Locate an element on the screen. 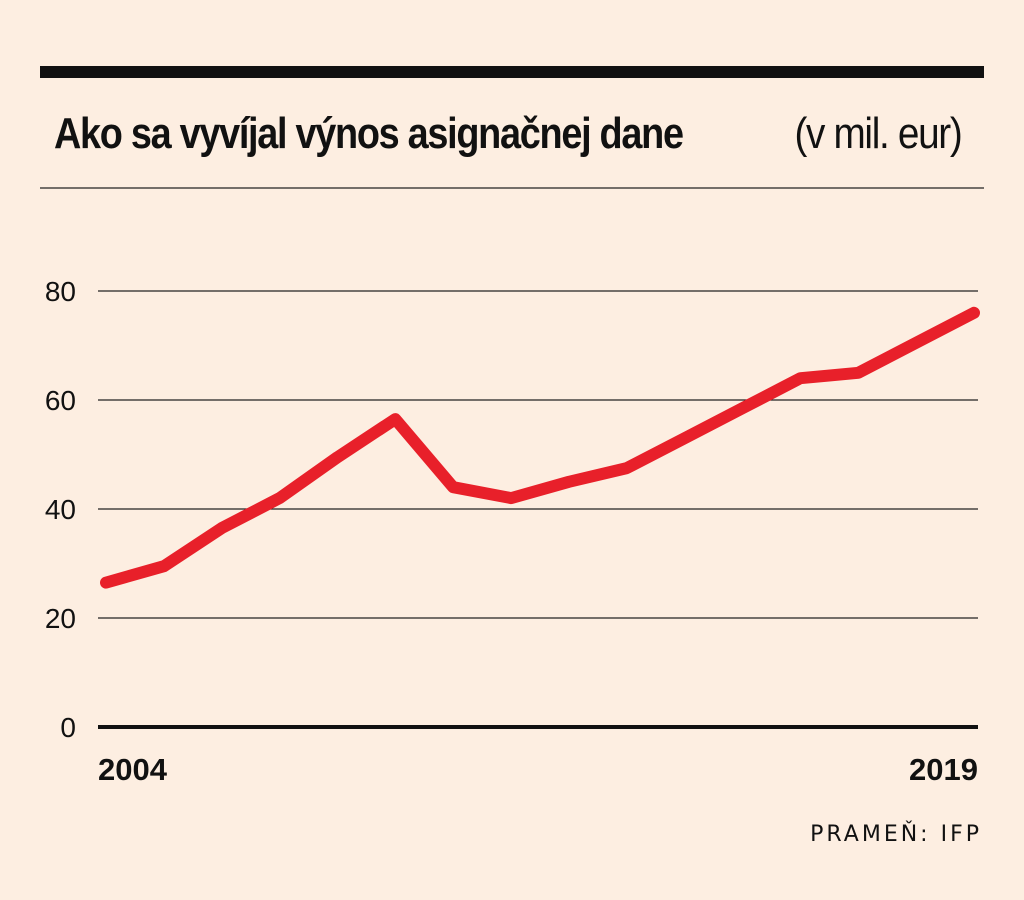  data-point-2018 is located at coordinates (916, 343).